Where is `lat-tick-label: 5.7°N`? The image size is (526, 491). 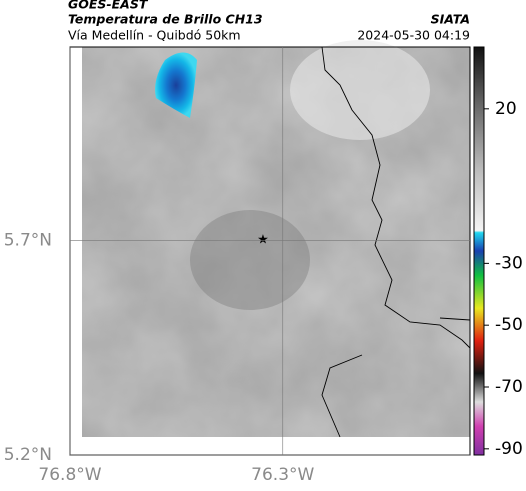 lat-tick-label: 5.7°N is located at coordinates (28, 240).